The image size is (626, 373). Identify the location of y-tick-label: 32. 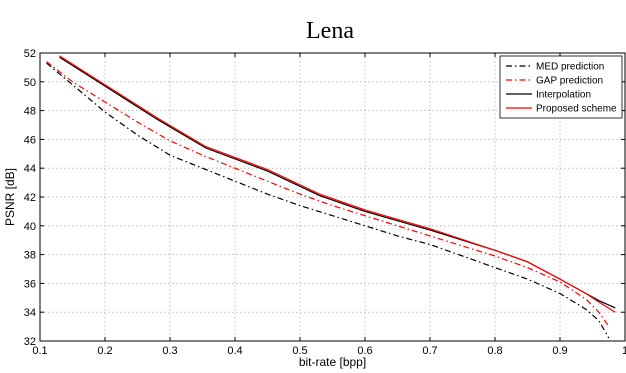
(30, 342).